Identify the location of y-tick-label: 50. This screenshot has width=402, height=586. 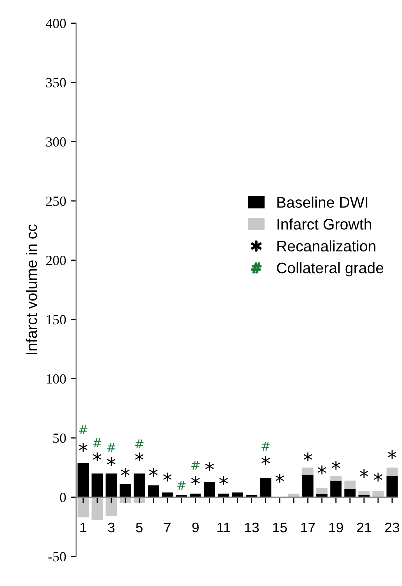
(60, 439).